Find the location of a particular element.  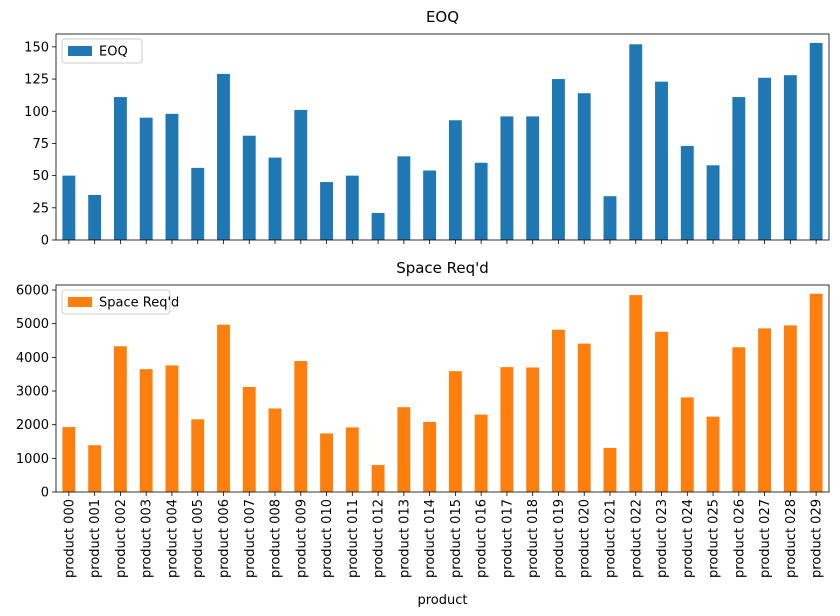

x-tick-label: product 001 is located at coordinates (95, 538).